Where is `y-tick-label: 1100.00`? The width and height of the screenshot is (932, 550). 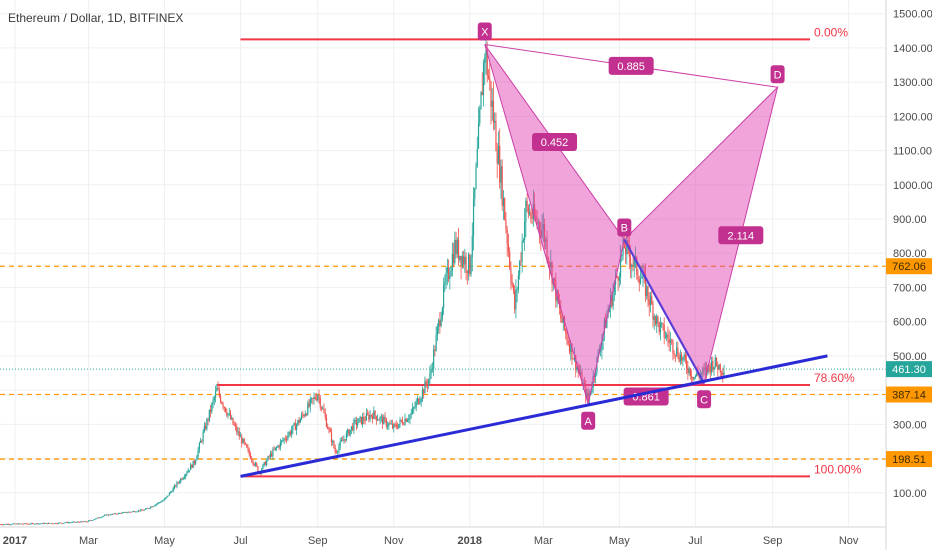
y-tick-label: 1100.00 is located at coordinates (912, 152).